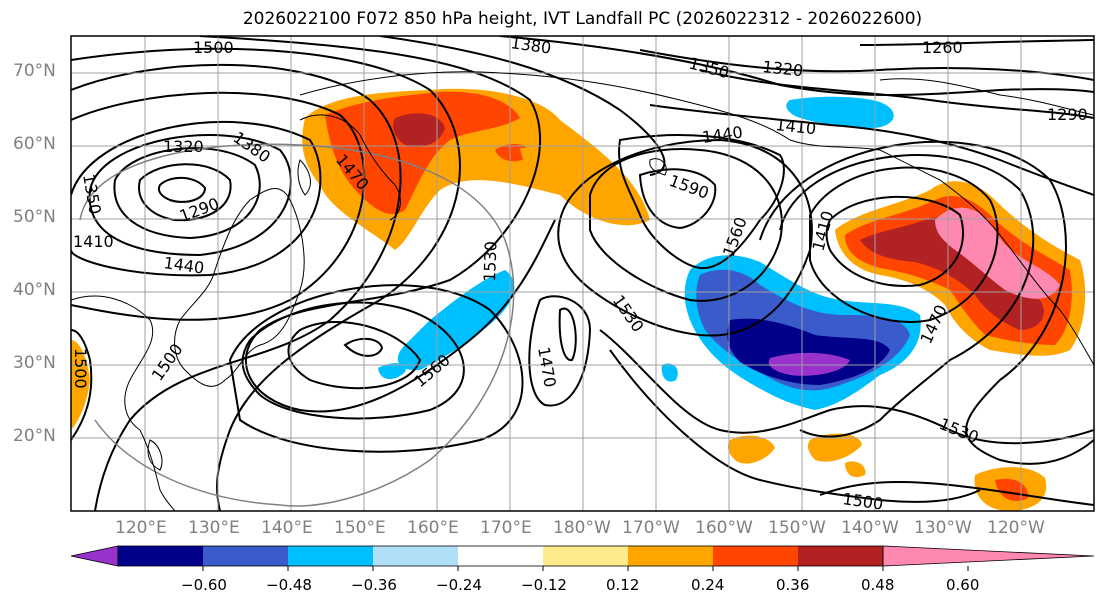 The width and height of the screenshot is (1105, 604). I want to click on colorbar-tick-label: −0.48, so click(289, 585).